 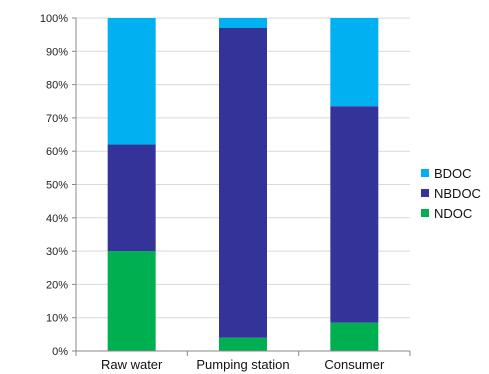 I want to click on bar-nbdoc-pumping-station, so click(x=243, y=182).